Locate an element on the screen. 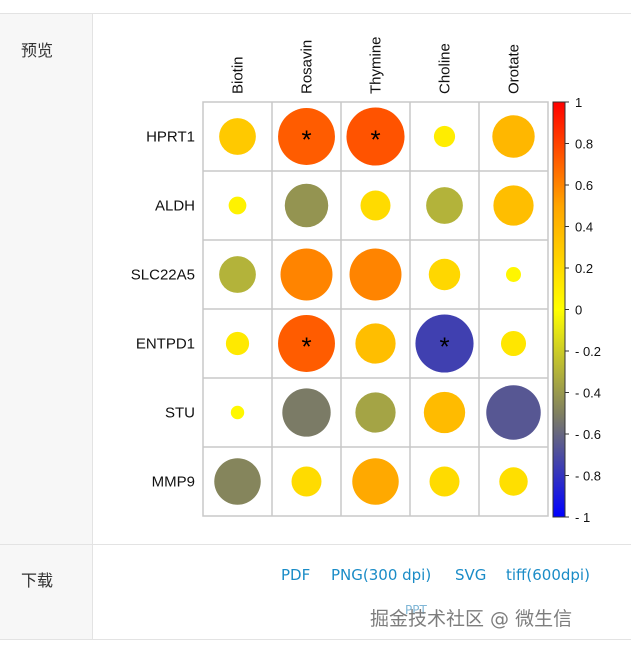 This screenshot has height=648, width=631. download-label-cell is located at coordinates (46, 592).